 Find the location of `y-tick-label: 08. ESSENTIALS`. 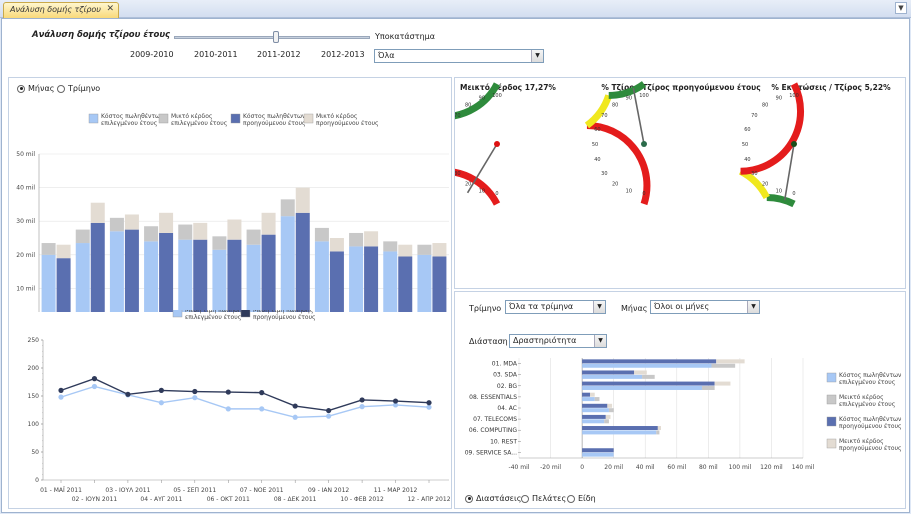

y-tick-label: 08. ESSENTIALS is located at coordinates (493, 397).